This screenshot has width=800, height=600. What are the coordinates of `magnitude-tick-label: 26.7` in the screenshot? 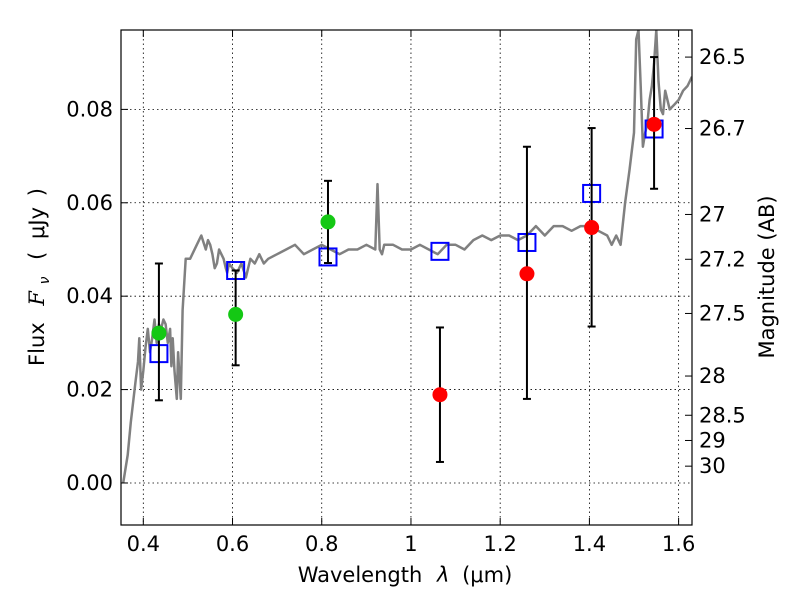 It's located at (722, 129).